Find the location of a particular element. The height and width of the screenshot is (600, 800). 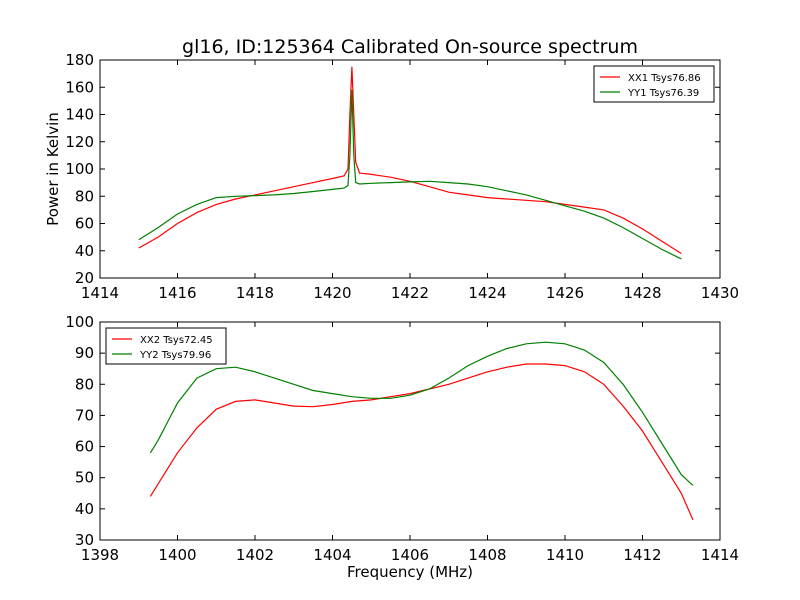

x-tick-label: 1426 is located at coordinates (565, 293).